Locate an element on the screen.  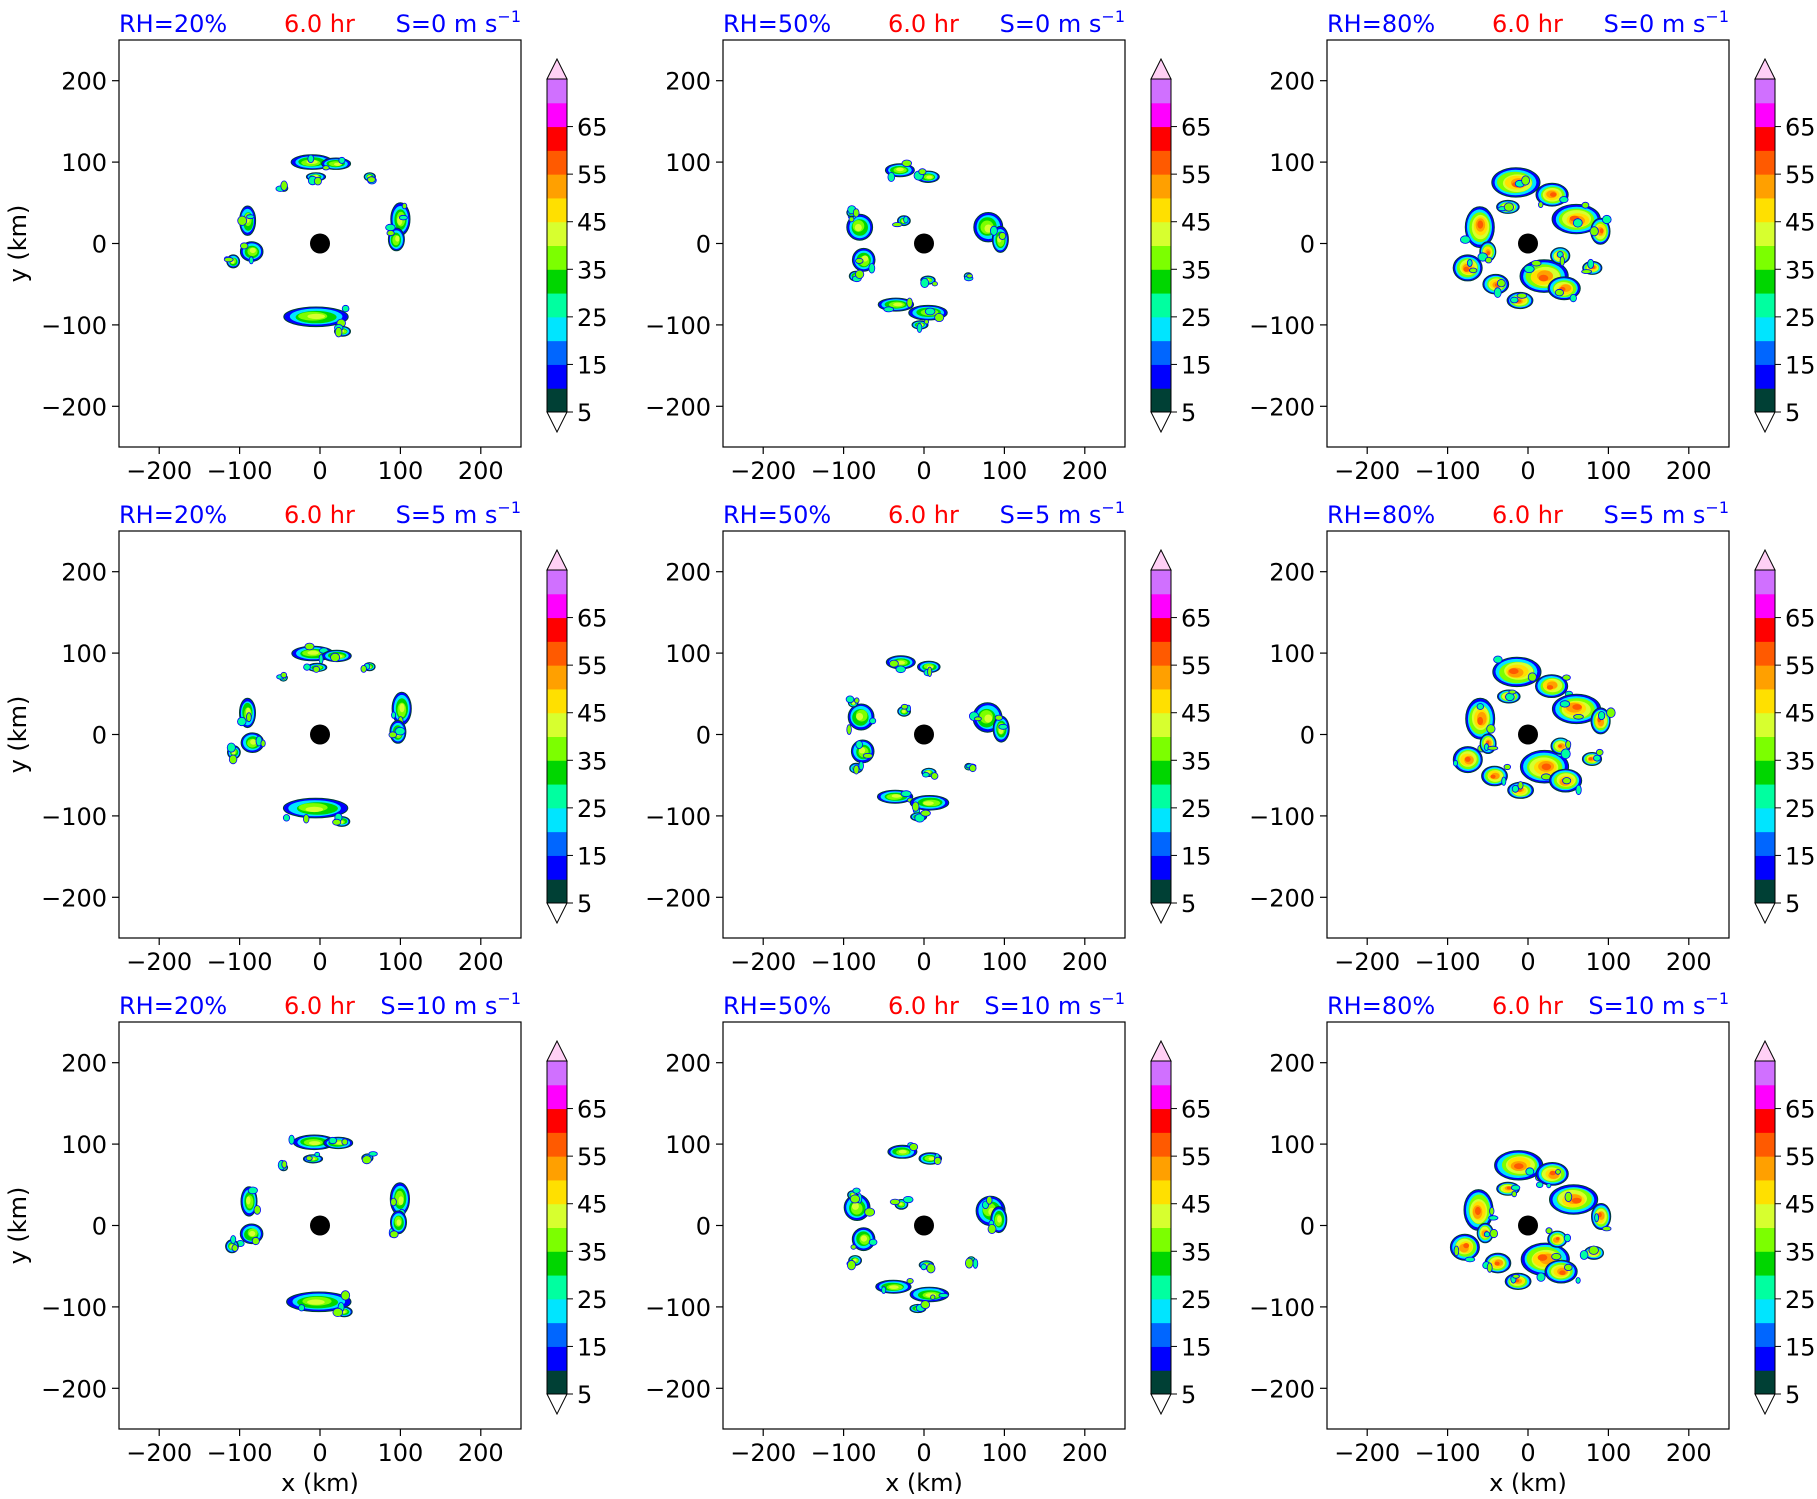
y-tick-label: −100 is located at coordinates (678, 1308).